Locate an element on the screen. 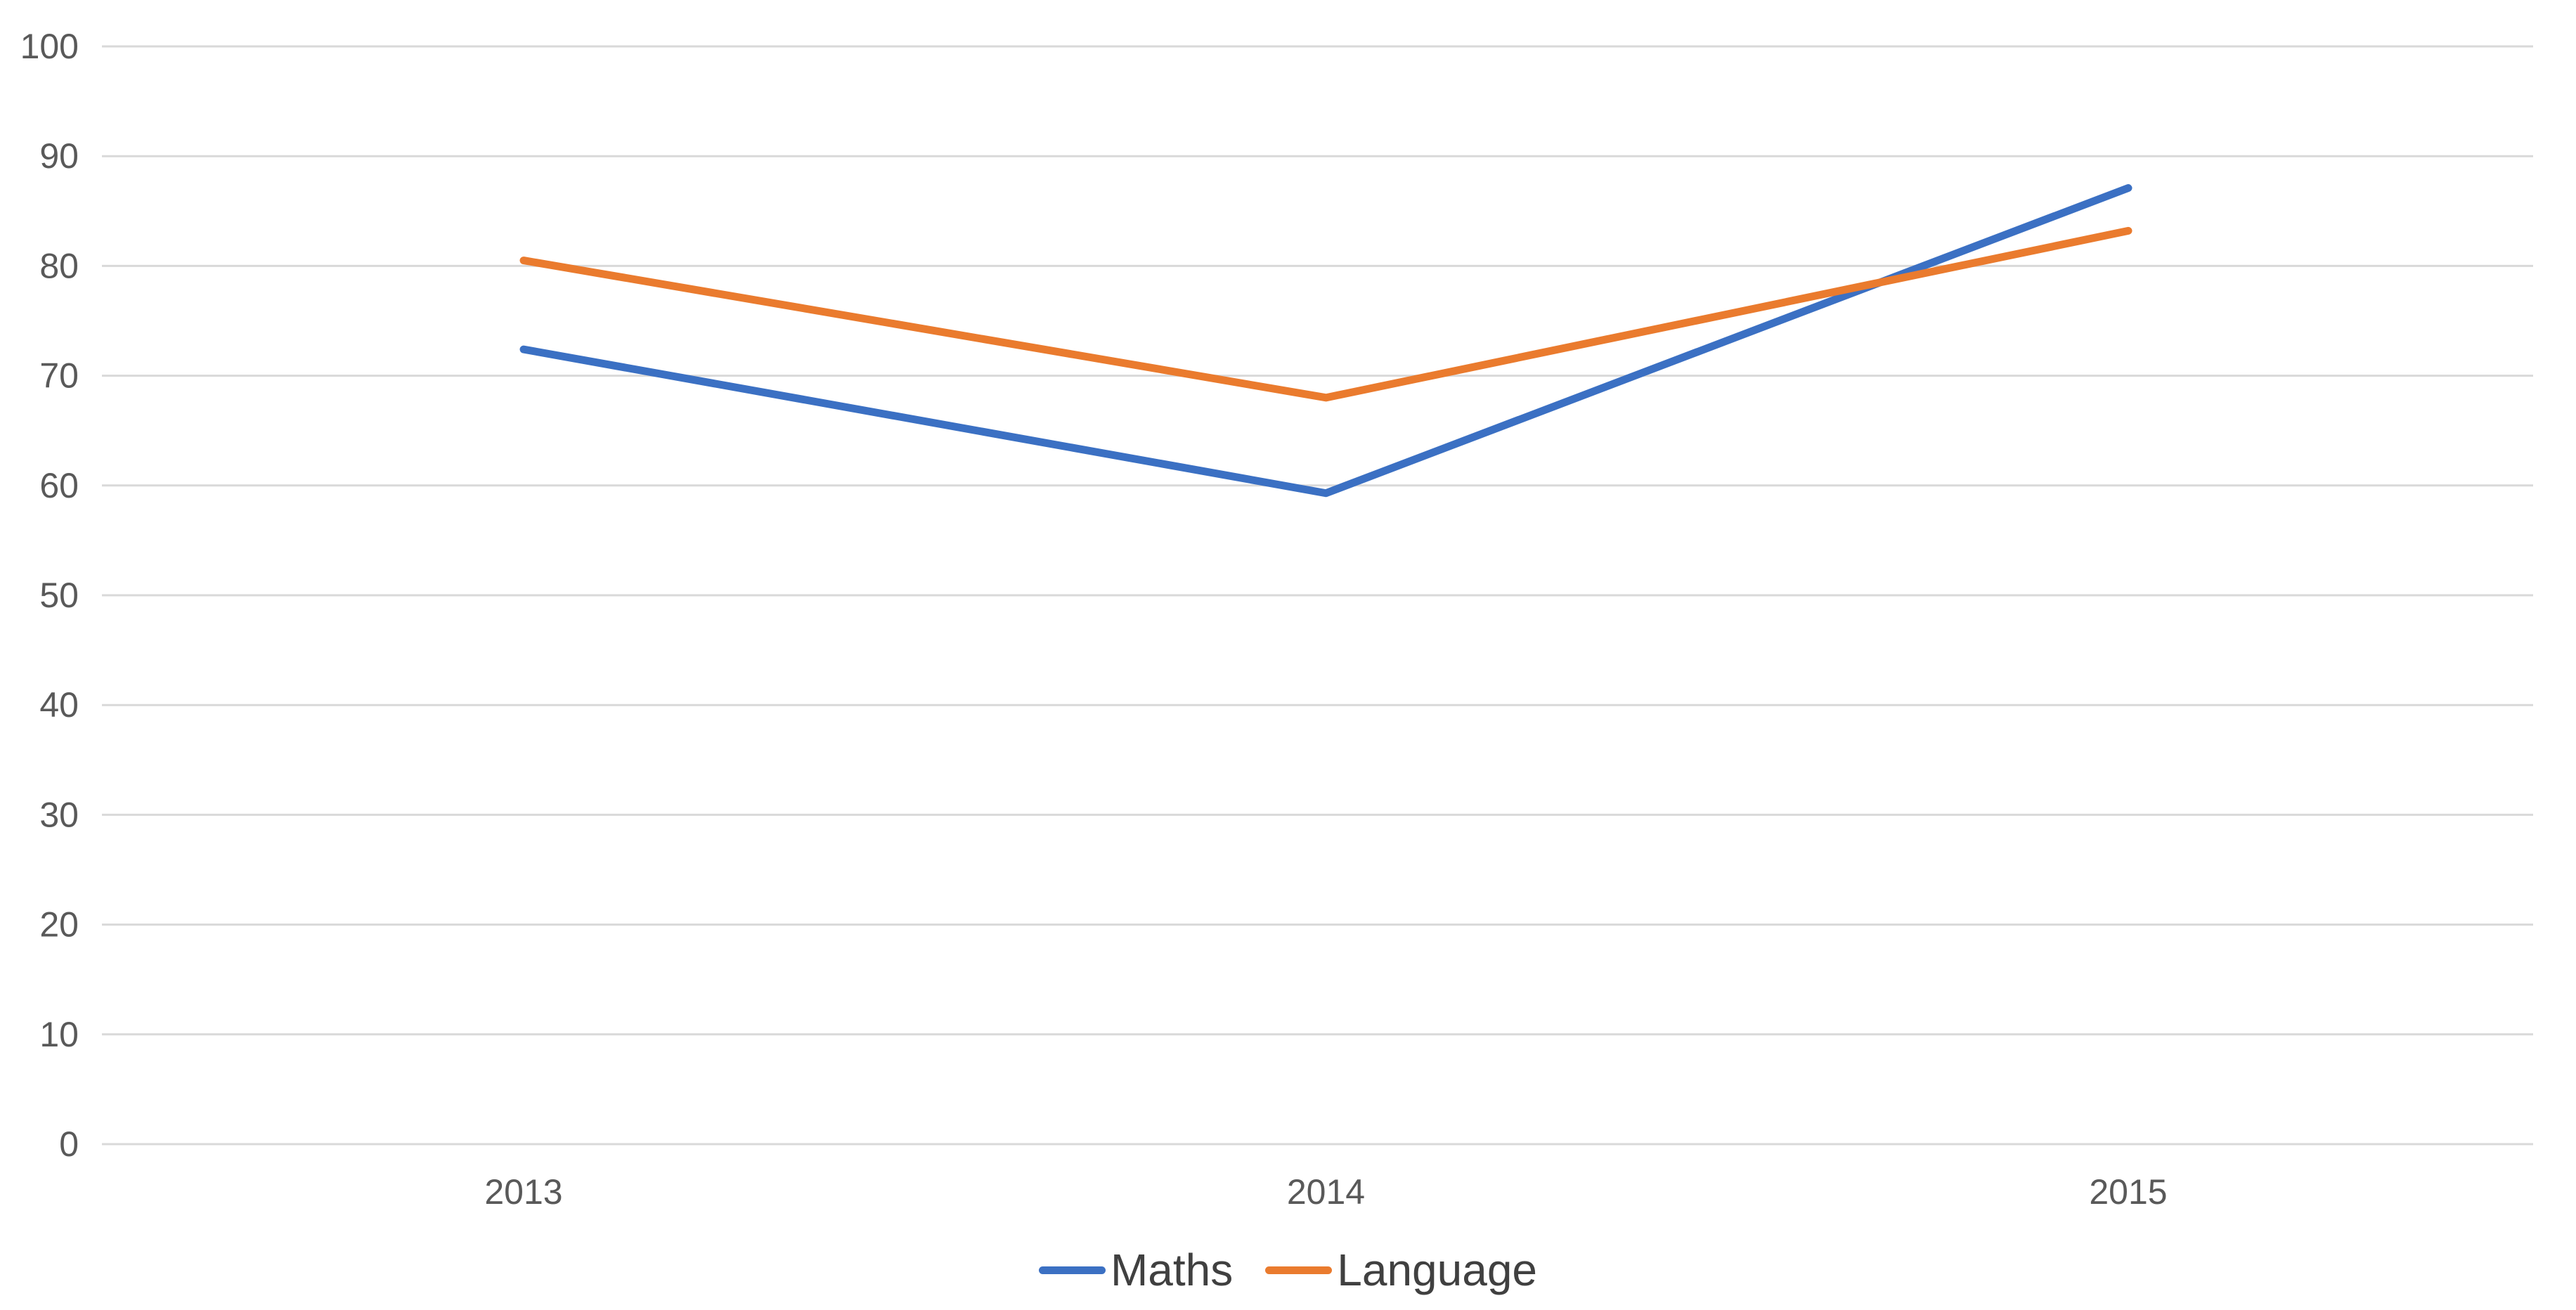 Image resolution: width=2576 pixels, height=1310 pixels. y-axis-tick-label: 30 is located at coordinates (59, 815).